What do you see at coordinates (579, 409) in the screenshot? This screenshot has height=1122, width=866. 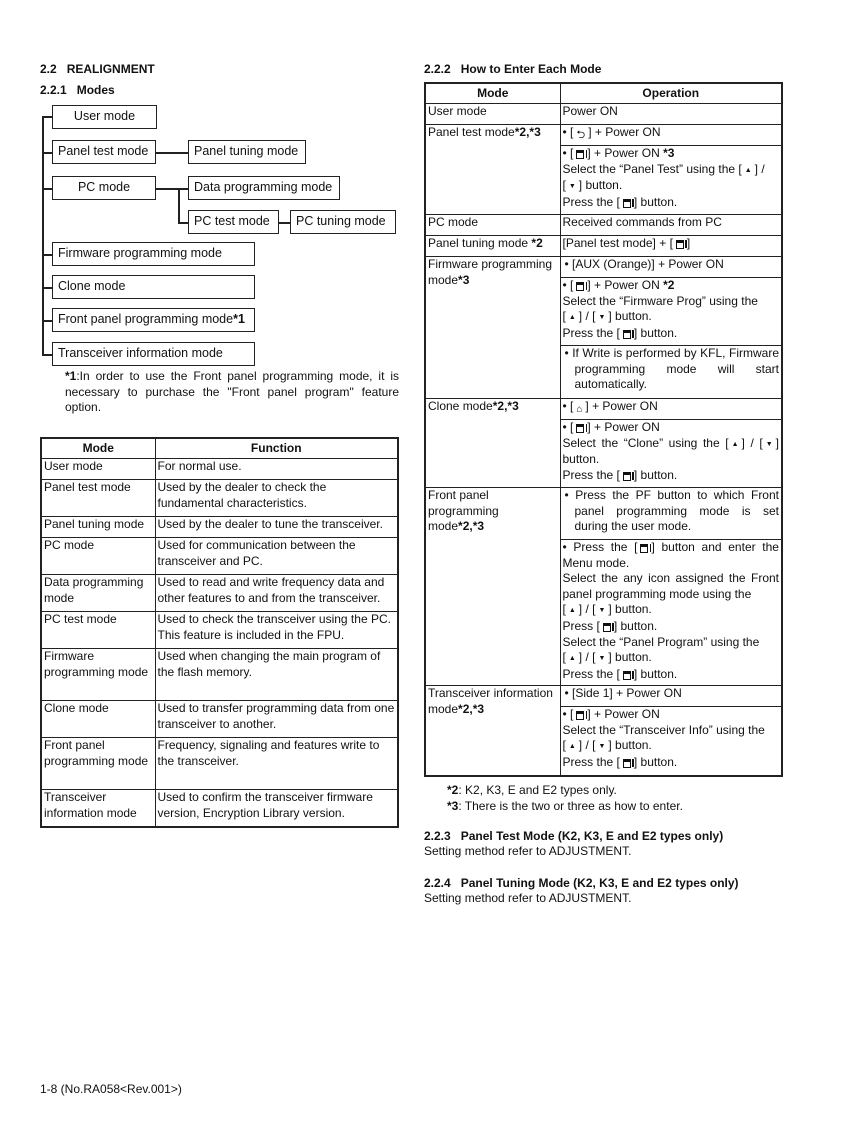 I see `home-icon: ⌂` at bounding box center [579, 409].